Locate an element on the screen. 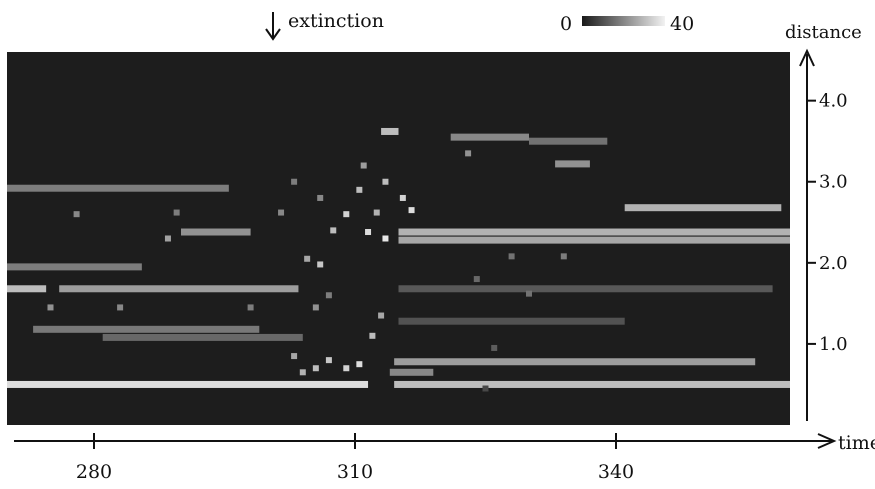 The image size is (875, 489). colorbar-legend: 0 40 is located at coordinates (627, 24).